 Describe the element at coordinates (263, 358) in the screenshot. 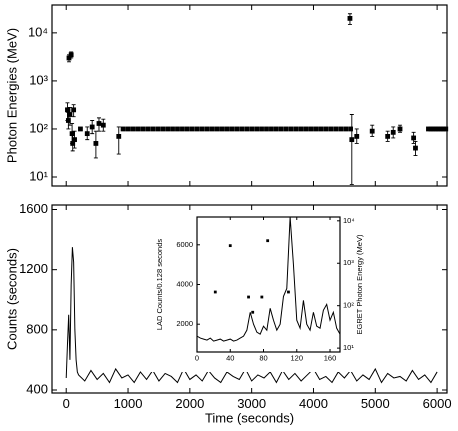

I see `x-tick-label: 80` at that location.